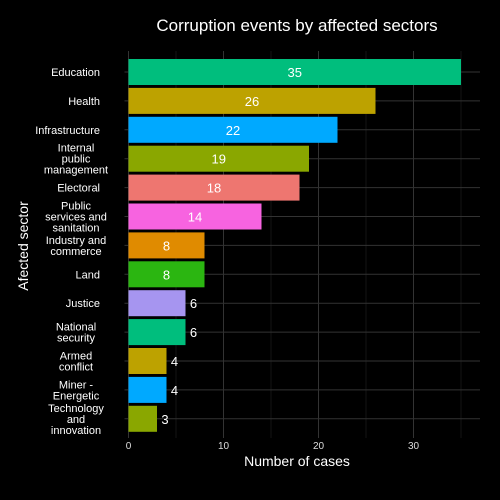  What do you see at coordinates (414, 446) in the screenshot?
I see `x-tick-label: 30` at bounding box center [414, 446].